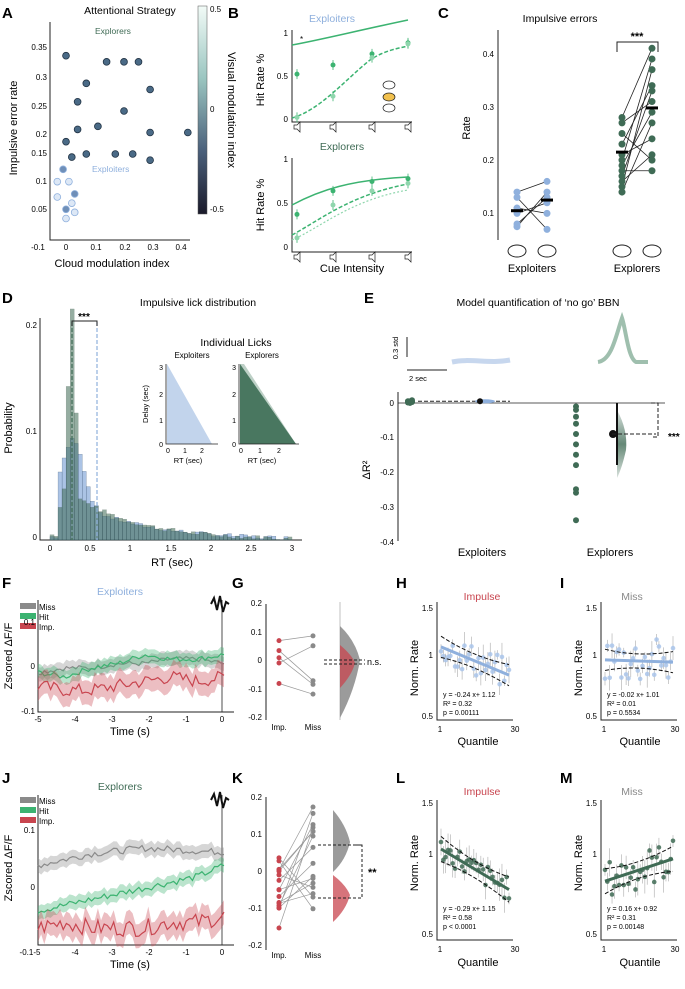  I want to click on m-xtick: 30, so click(675, 949).